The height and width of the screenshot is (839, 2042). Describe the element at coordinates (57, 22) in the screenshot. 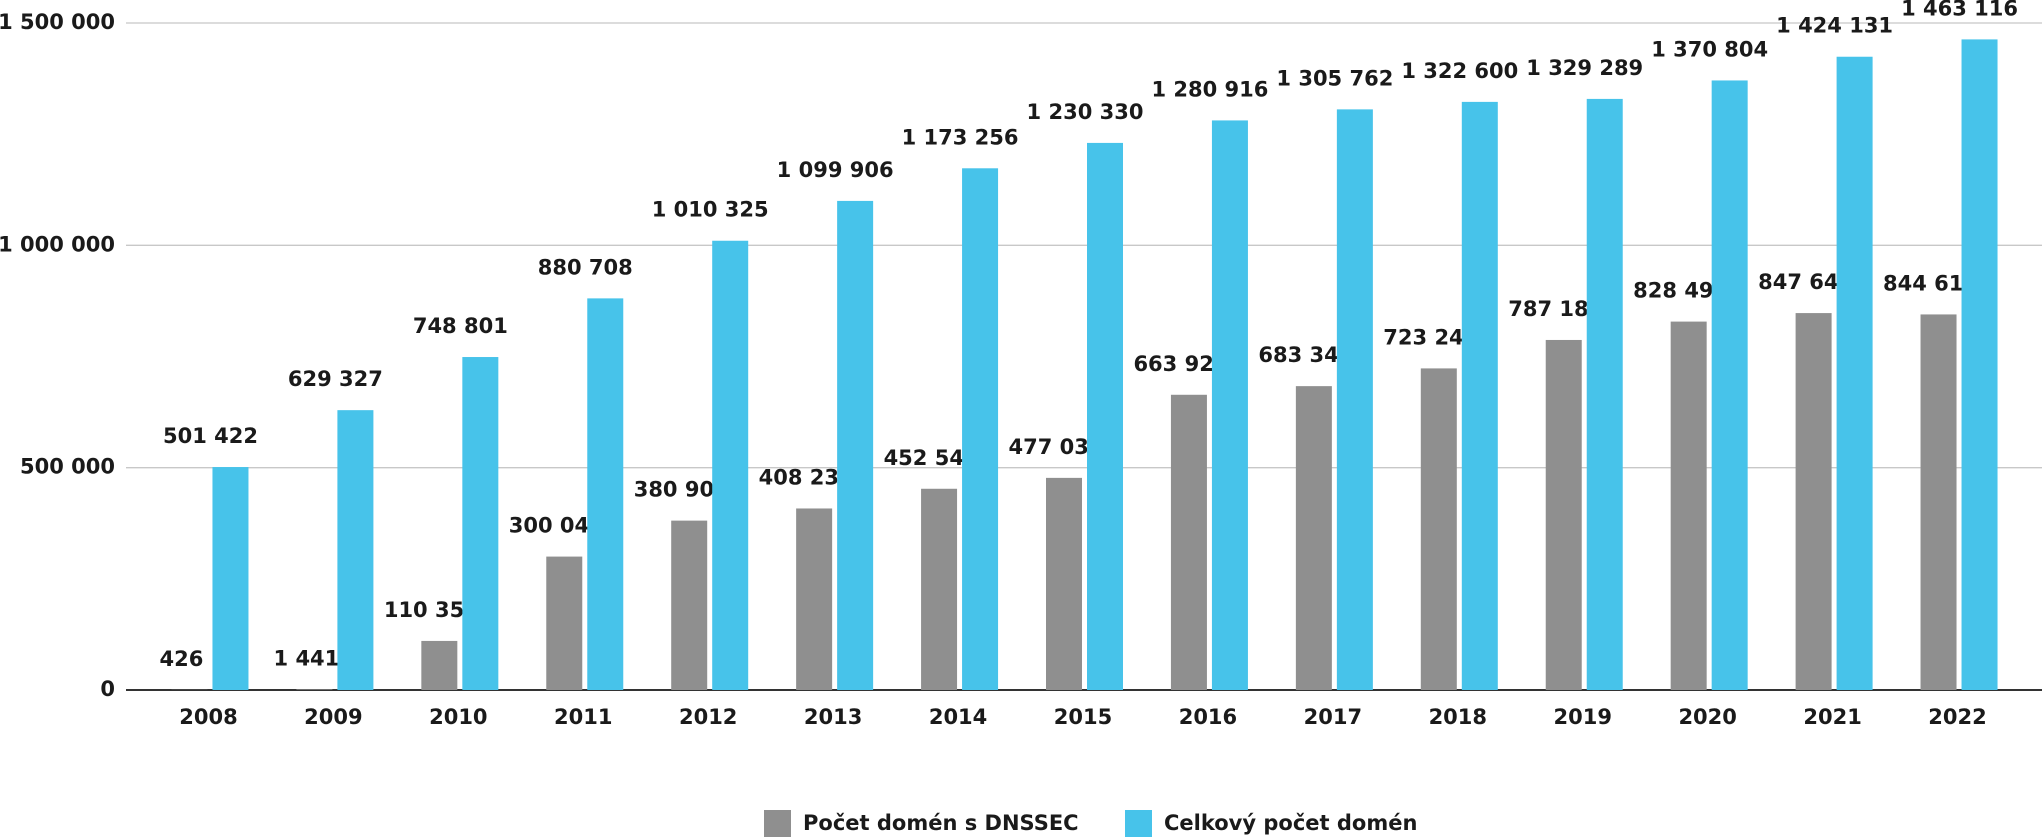

I see `y-tick-label: 1 500 000` at that location.